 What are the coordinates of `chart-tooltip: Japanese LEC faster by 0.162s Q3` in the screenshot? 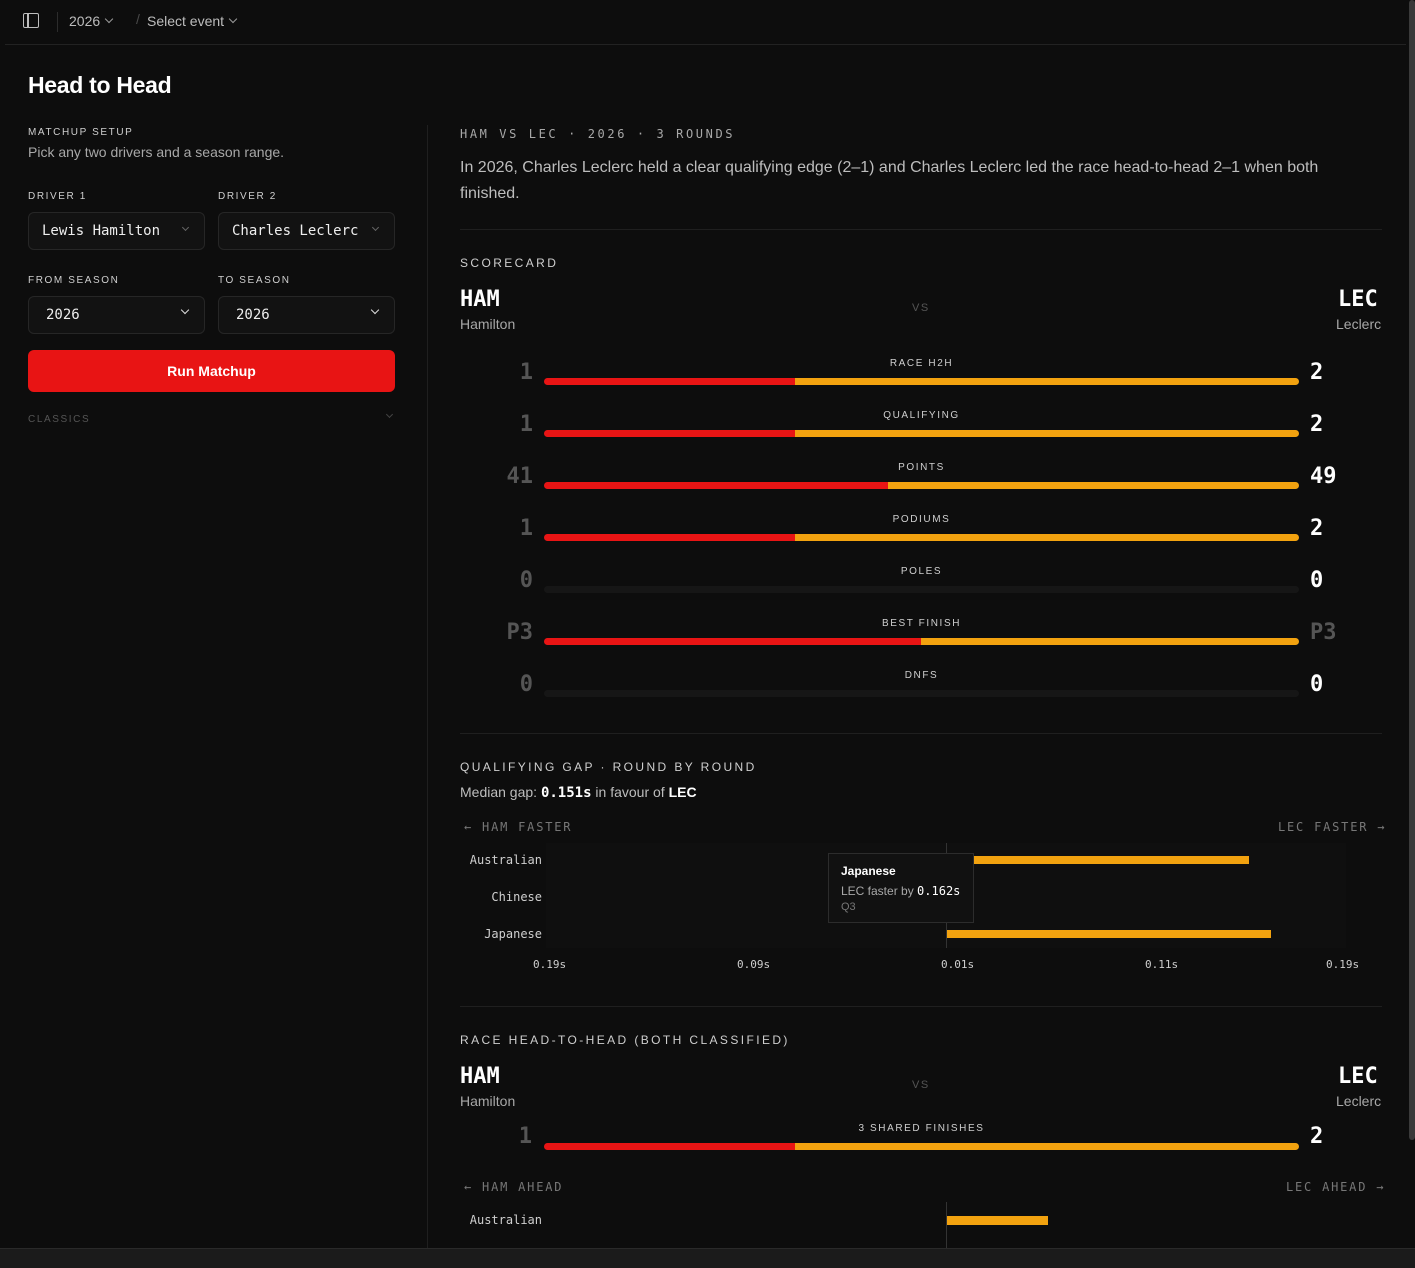 It's located at (901, 888).